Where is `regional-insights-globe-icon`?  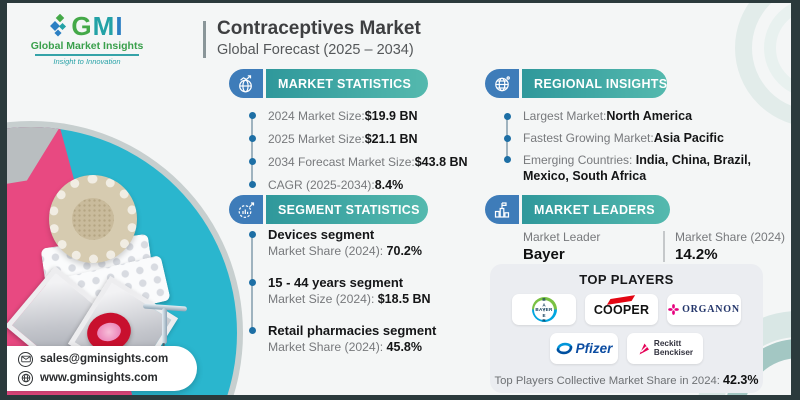
regional-insights-globe-icon is located at coordinates (502, 83).